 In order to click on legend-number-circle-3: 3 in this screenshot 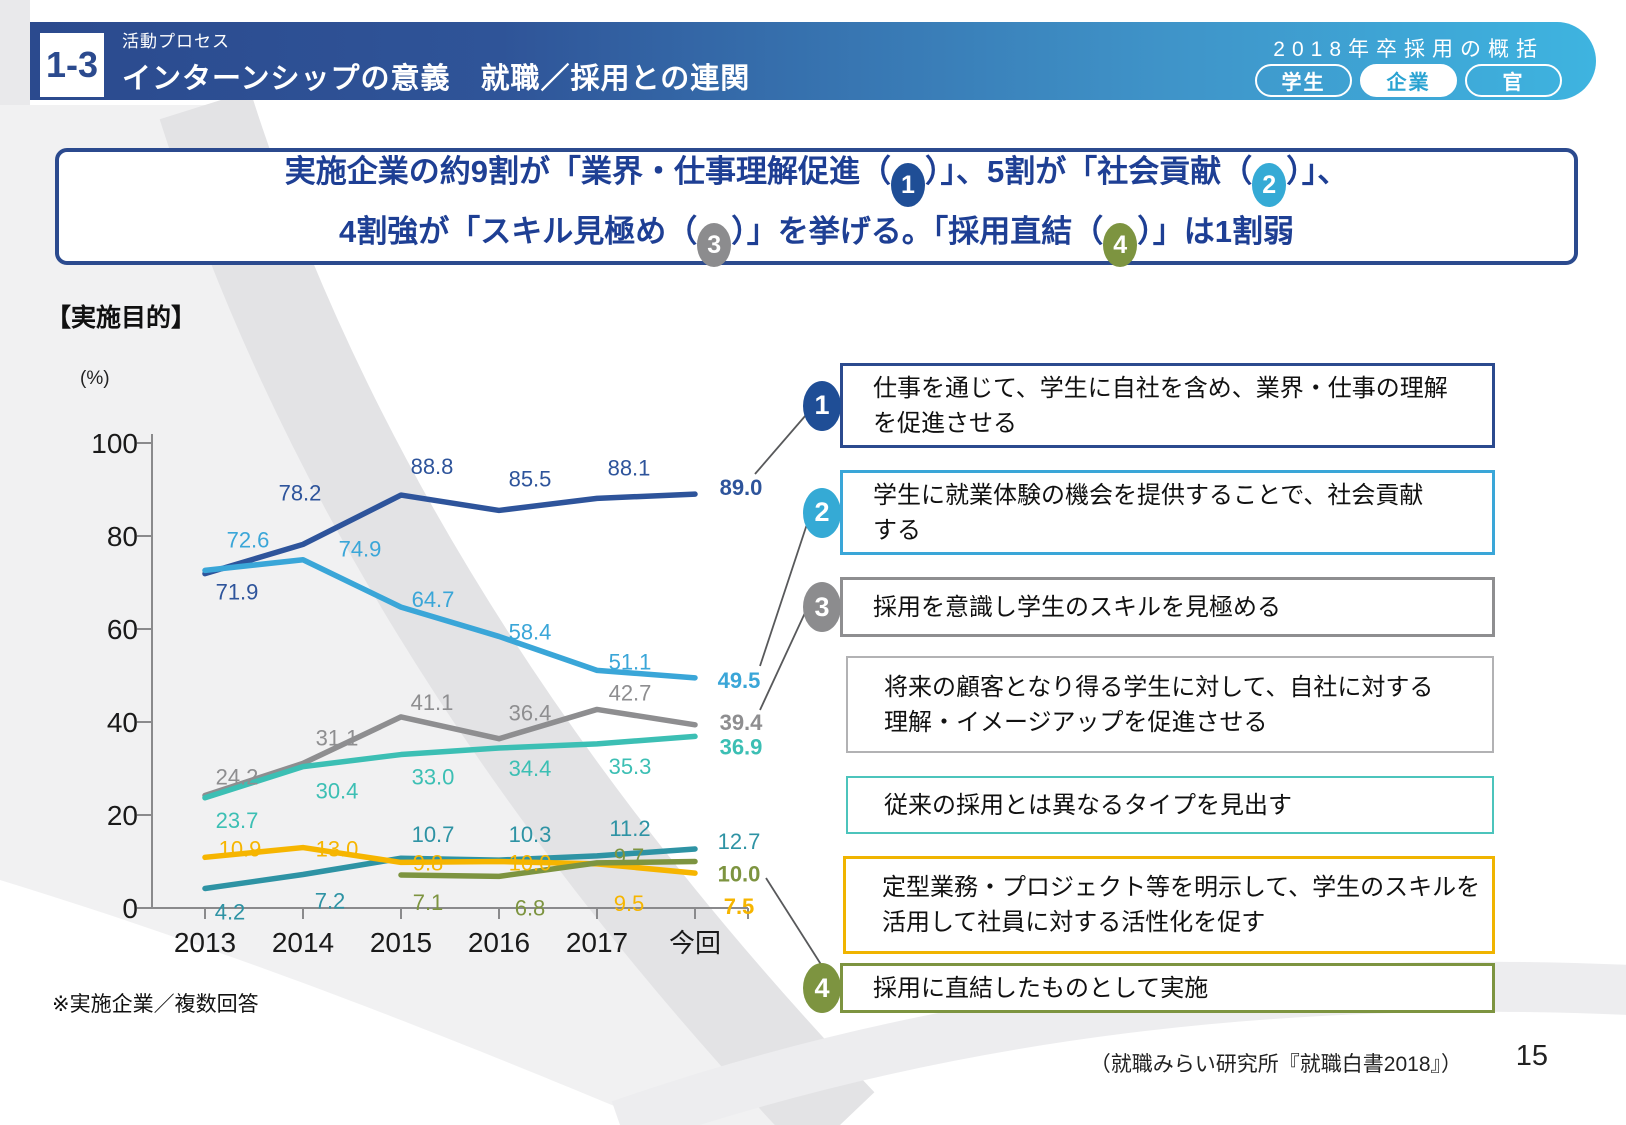, I will do `click(822, 607)`.